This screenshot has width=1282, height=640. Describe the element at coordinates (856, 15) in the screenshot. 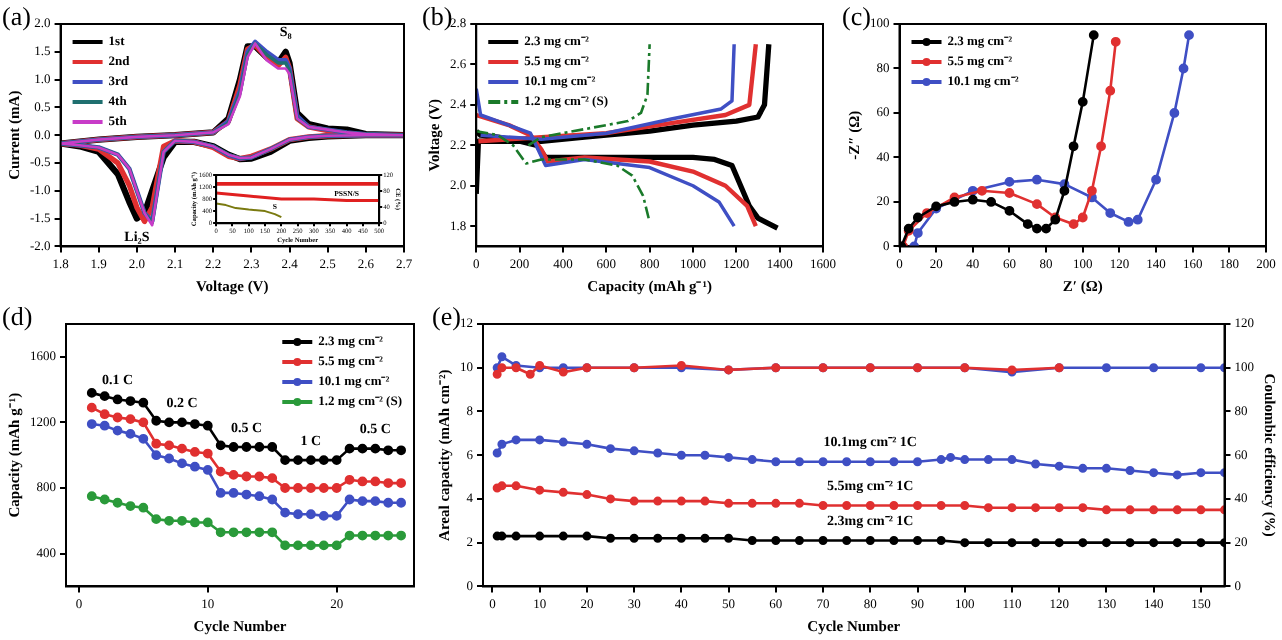

I see `text: (c)` at that location.